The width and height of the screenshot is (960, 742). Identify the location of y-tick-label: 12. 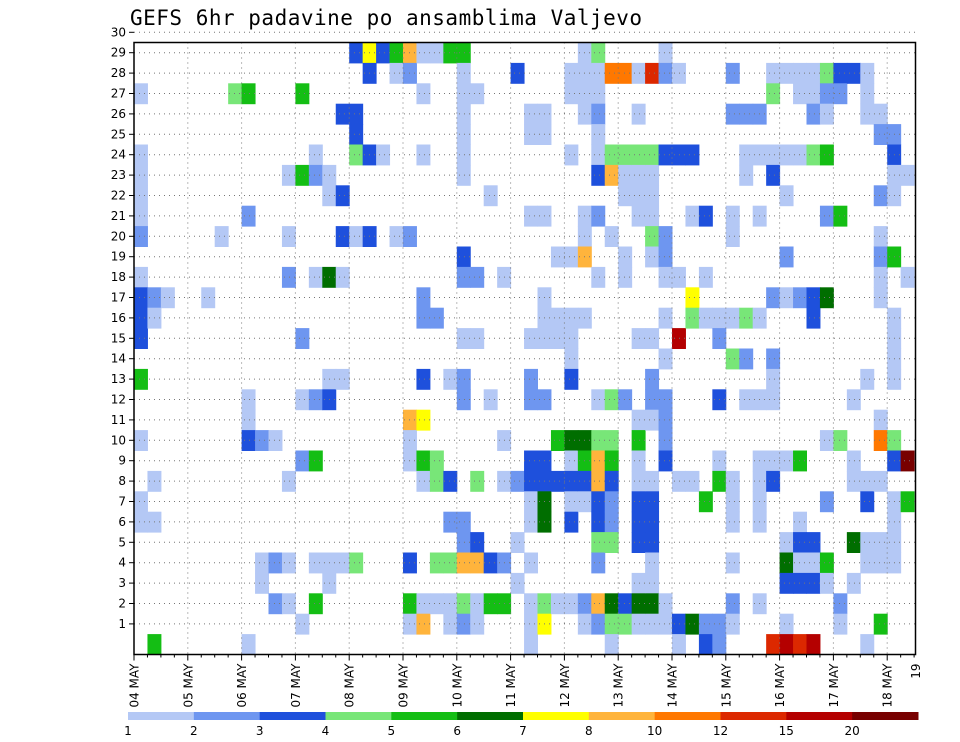
(118, 400).